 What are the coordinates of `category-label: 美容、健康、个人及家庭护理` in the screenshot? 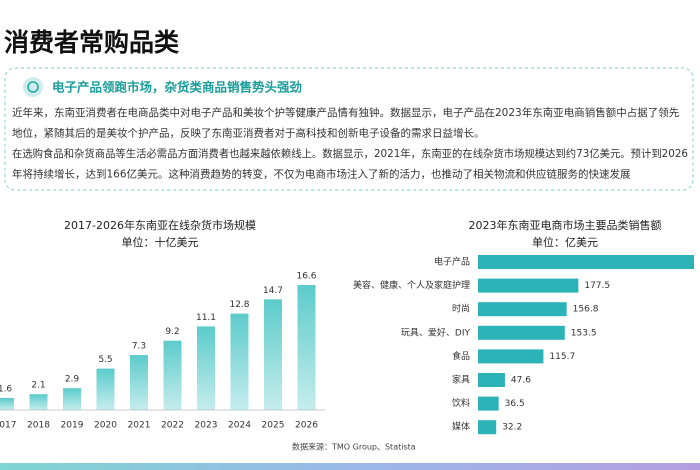 It's located at (411, 285).